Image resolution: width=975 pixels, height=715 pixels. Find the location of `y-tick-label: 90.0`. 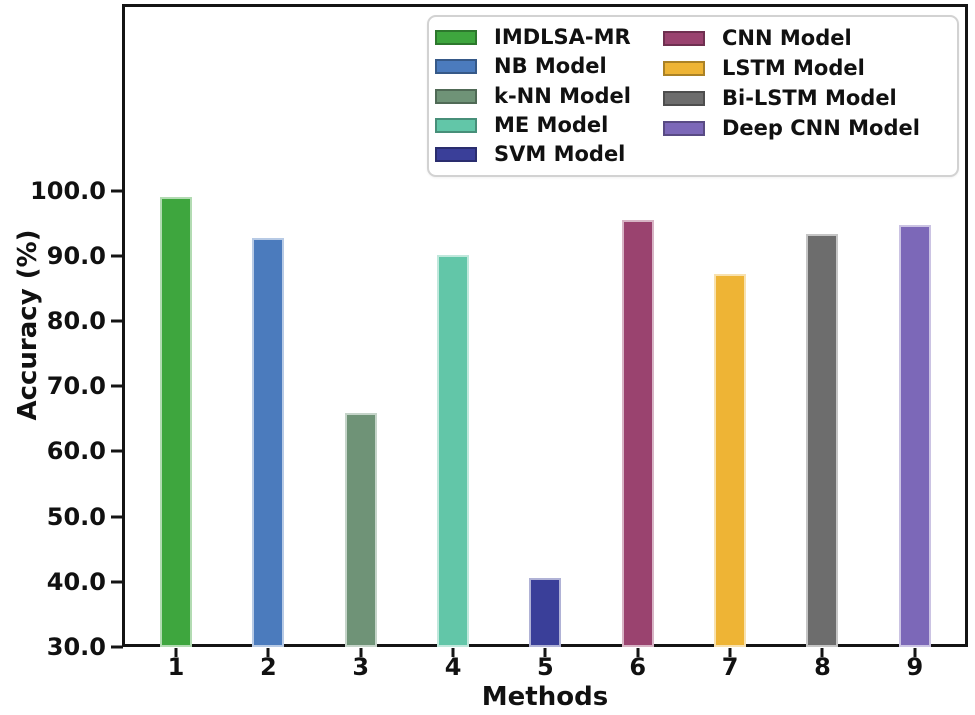

y-tick-label: 90.0 is located at coordinates (76, 255).